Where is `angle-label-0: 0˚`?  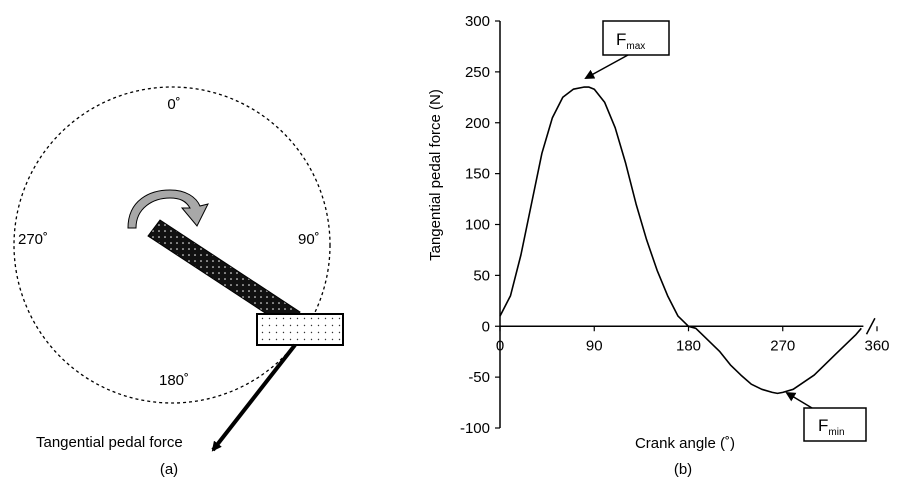 angle-label-0: 0˚ is located at coordinates (173, 104).